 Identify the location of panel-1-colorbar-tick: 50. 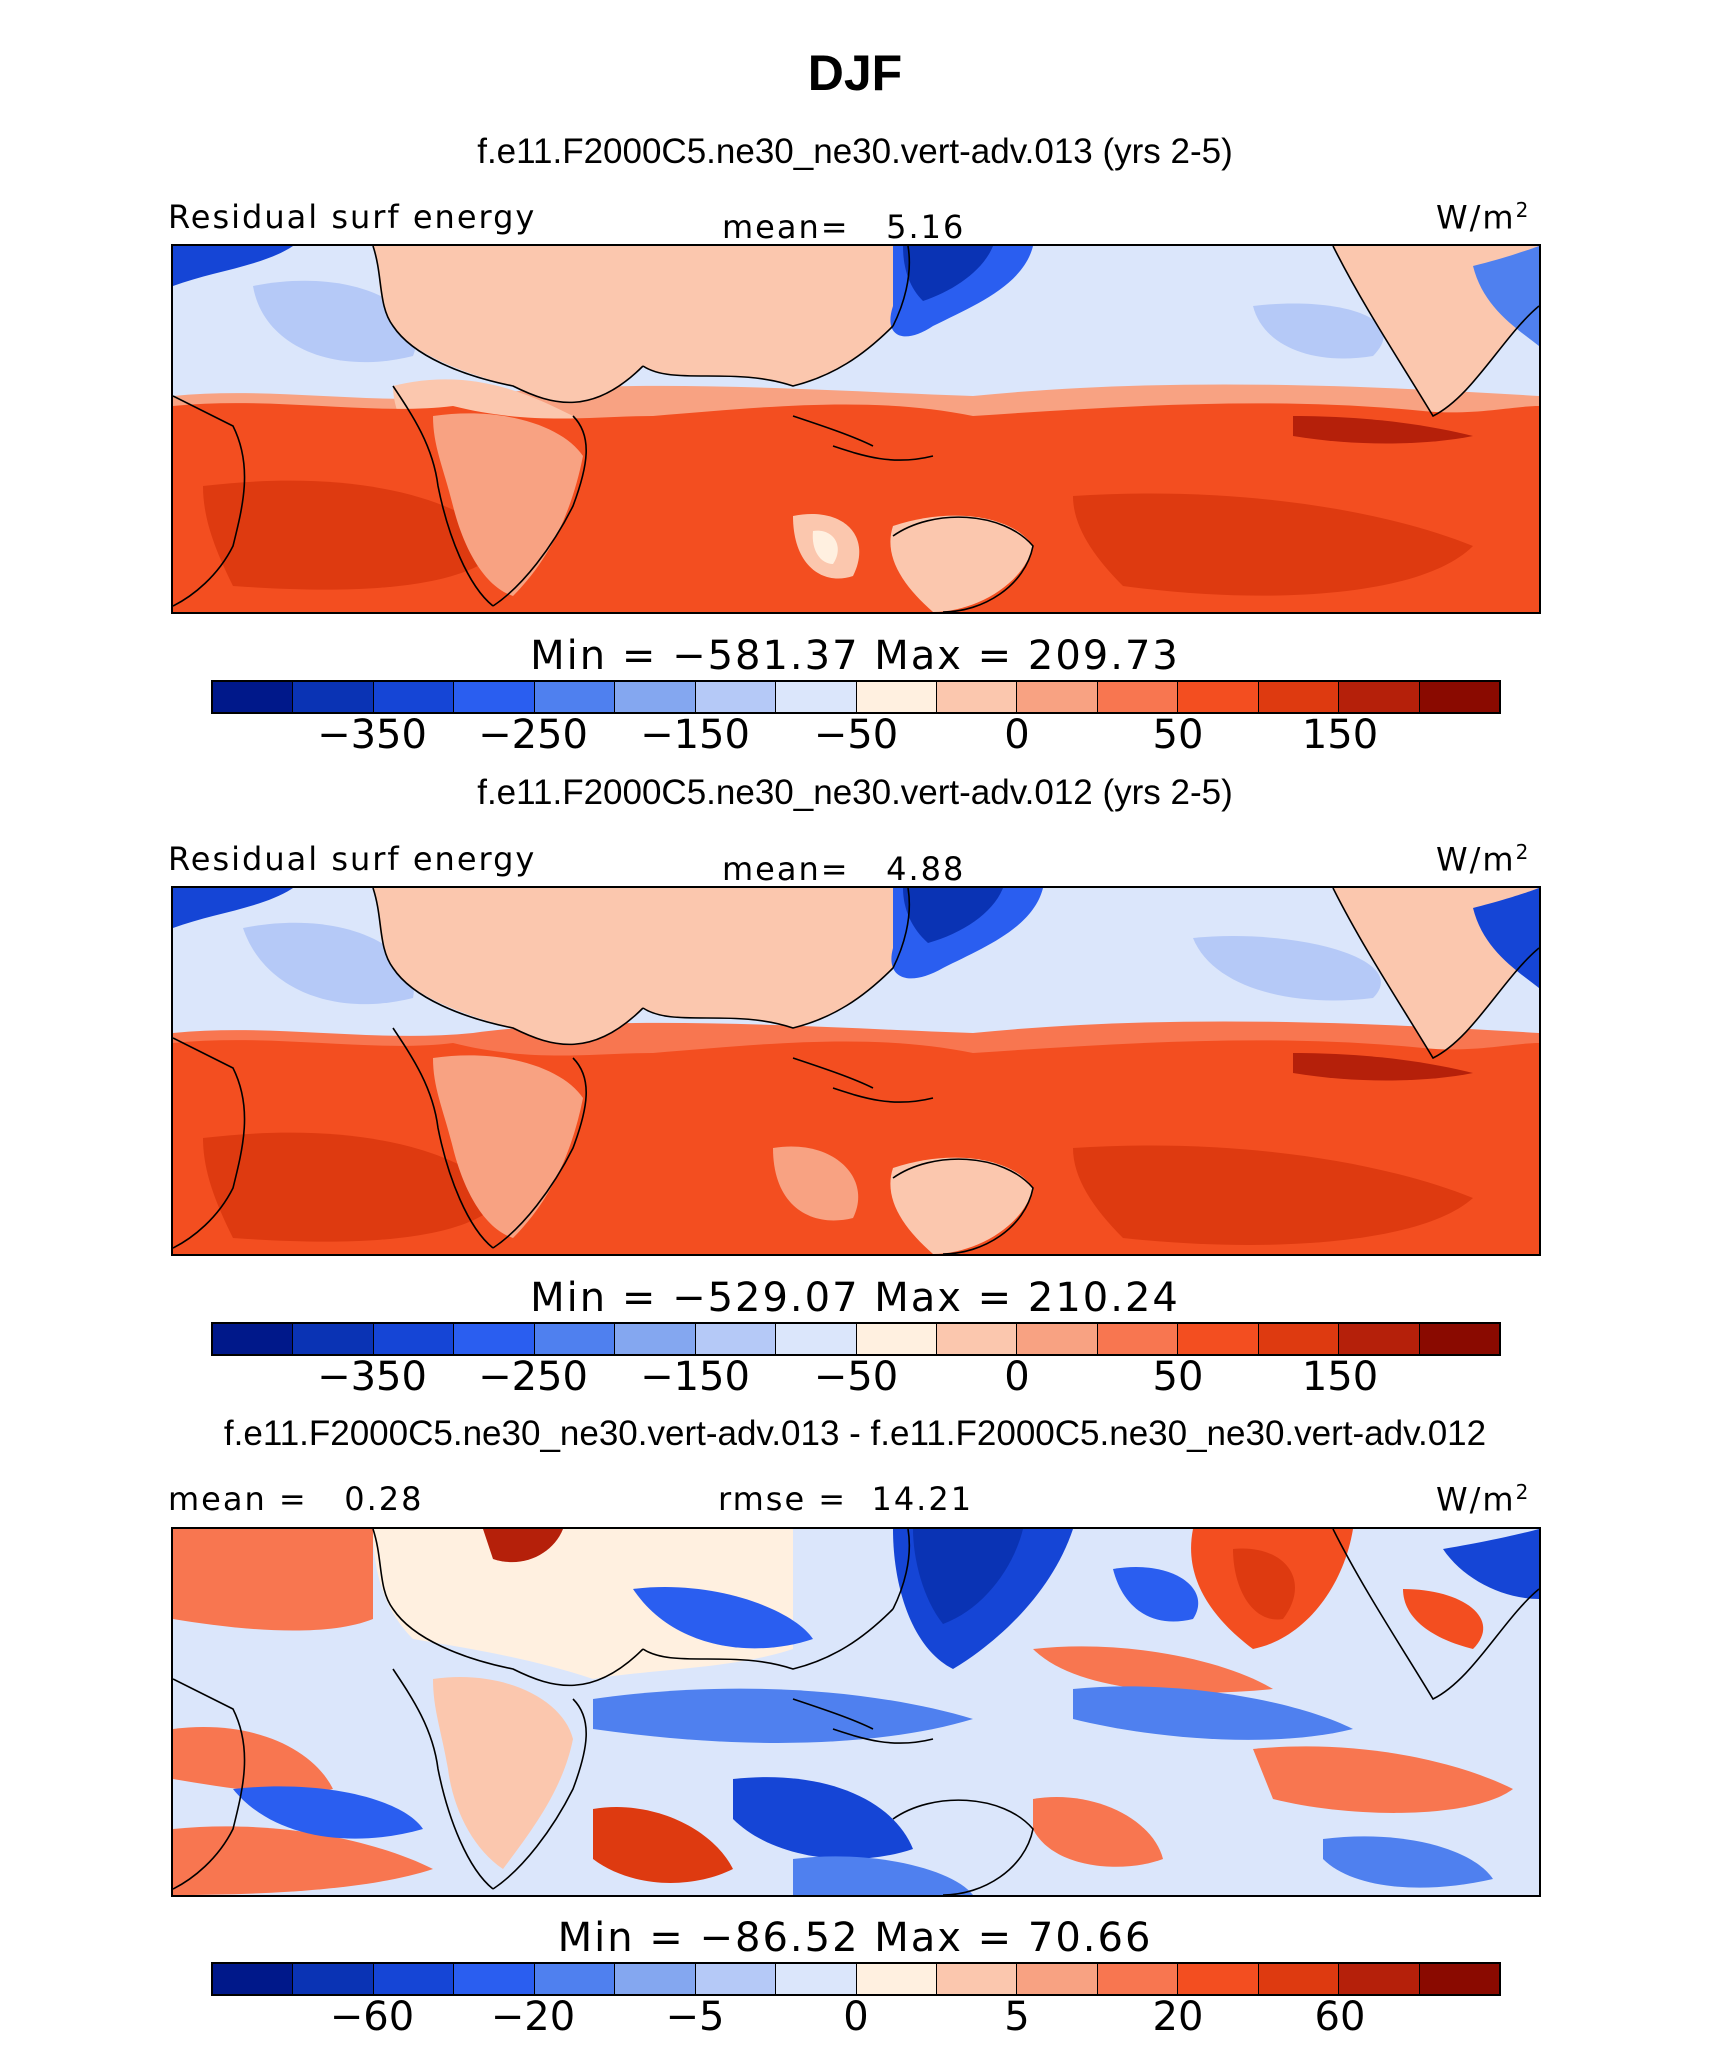
(1178, 735).